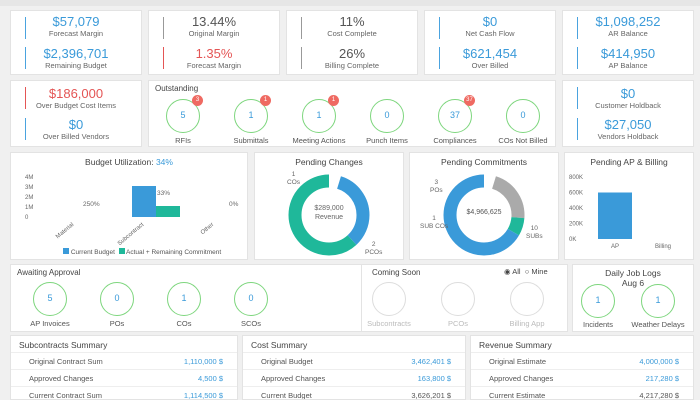 The width and height of the screenshot is (700, 400). I want to click on net-cash-flow-label: Net Cash Flow, so click(490, 33).